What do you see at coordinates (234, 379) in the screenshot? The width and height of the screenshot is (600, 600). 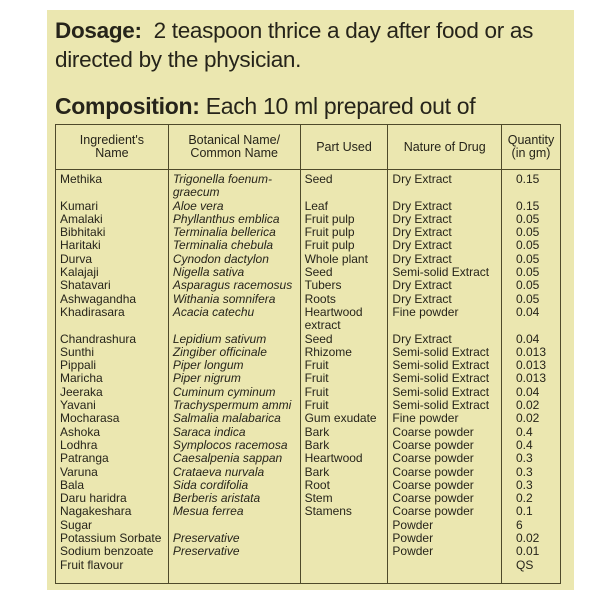 I see `botanical-name-cell: Piper nigrum` at bounding box center [234, 379].